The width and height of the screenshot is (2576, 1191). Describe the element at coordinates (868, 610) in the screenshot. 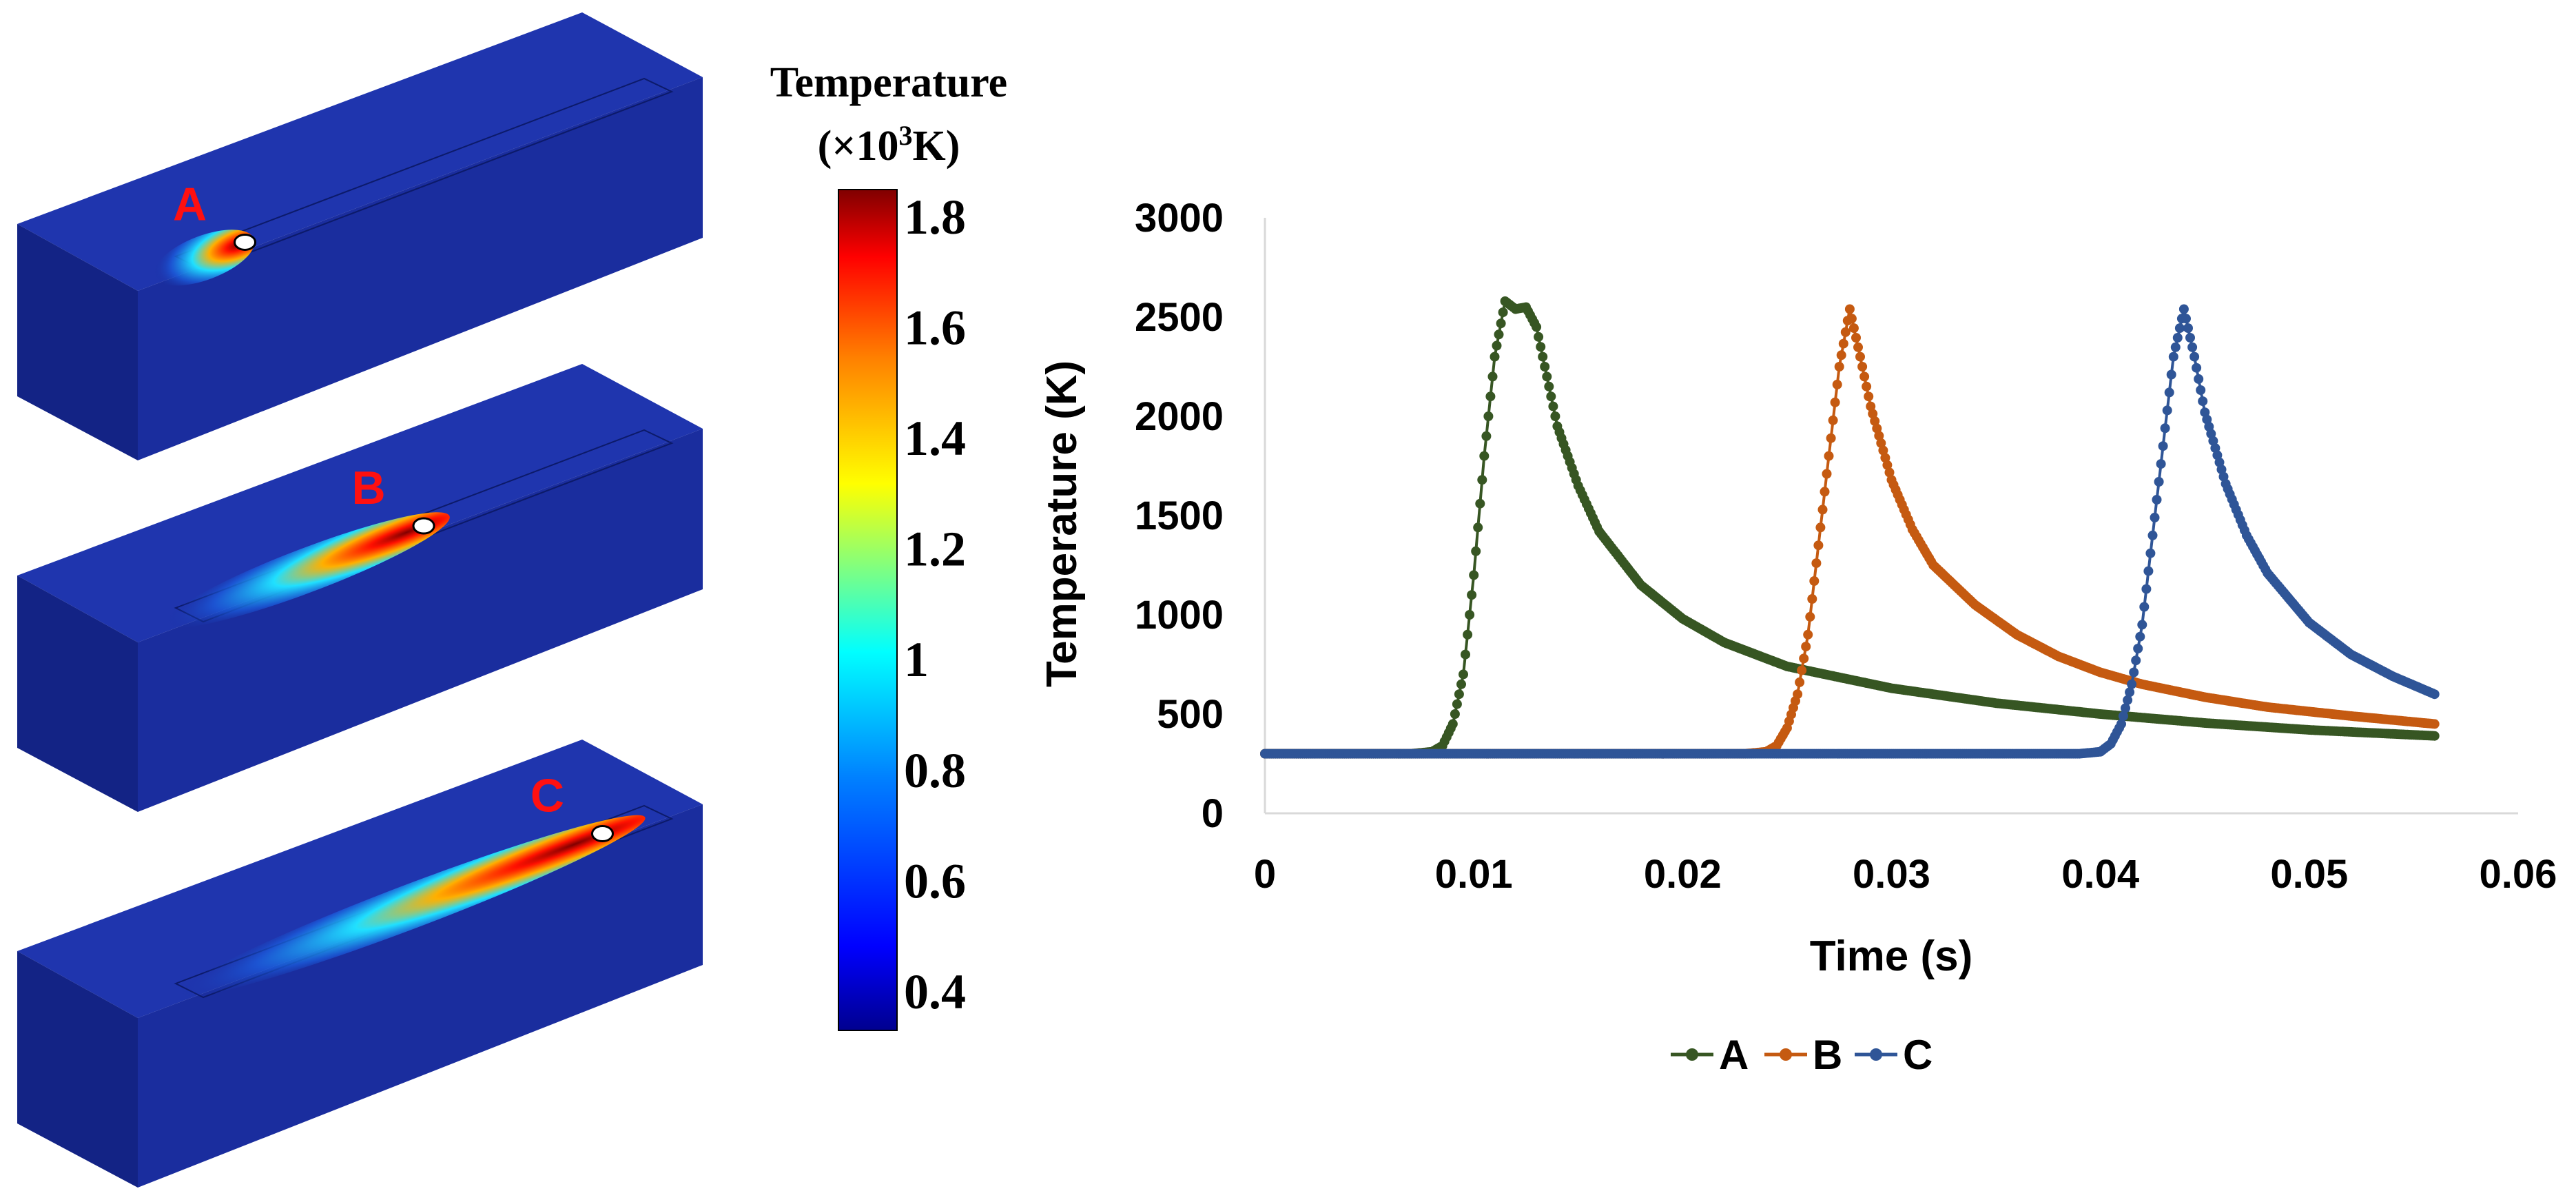

I see `colorbar-gradient` at that location.